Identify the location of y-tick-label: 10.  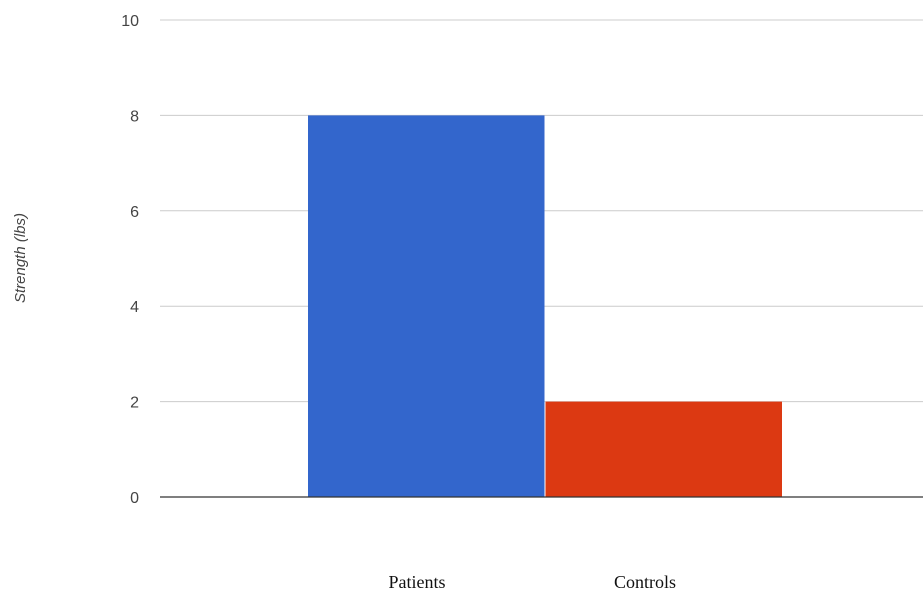
(130, 21).